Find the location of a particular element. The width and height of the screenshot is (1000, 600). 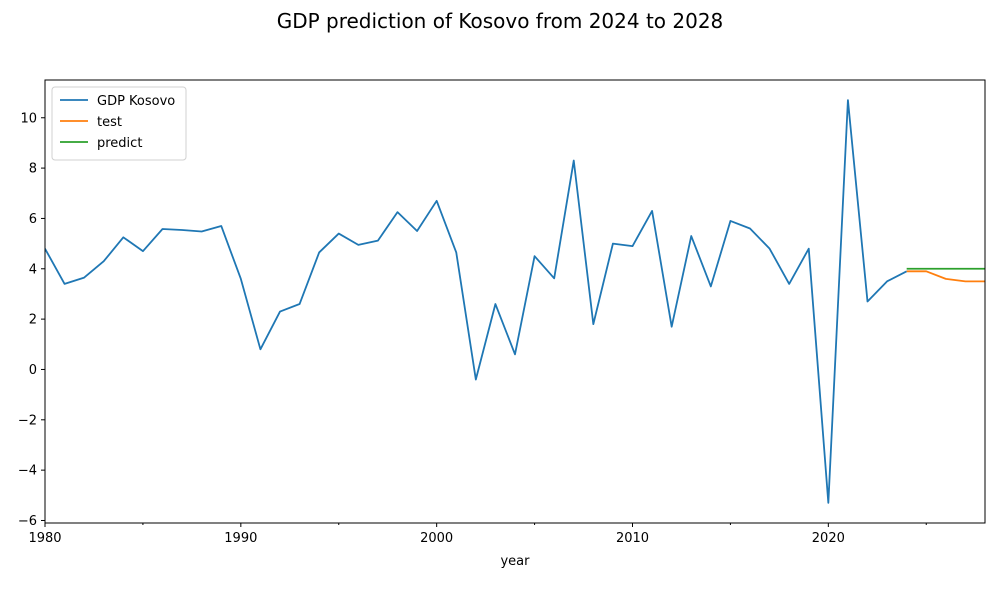

y-tick-label: 2 is located at coordinates (33, 320).